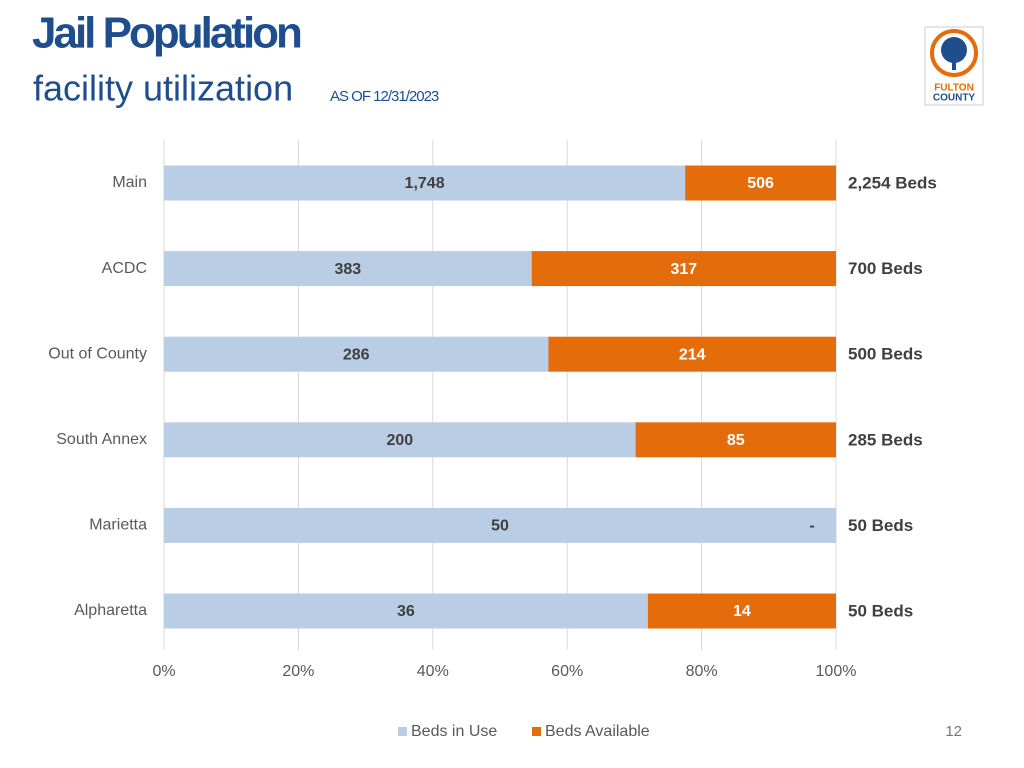  I want to click on y-tick-label: Out of County, so click(97, 353).